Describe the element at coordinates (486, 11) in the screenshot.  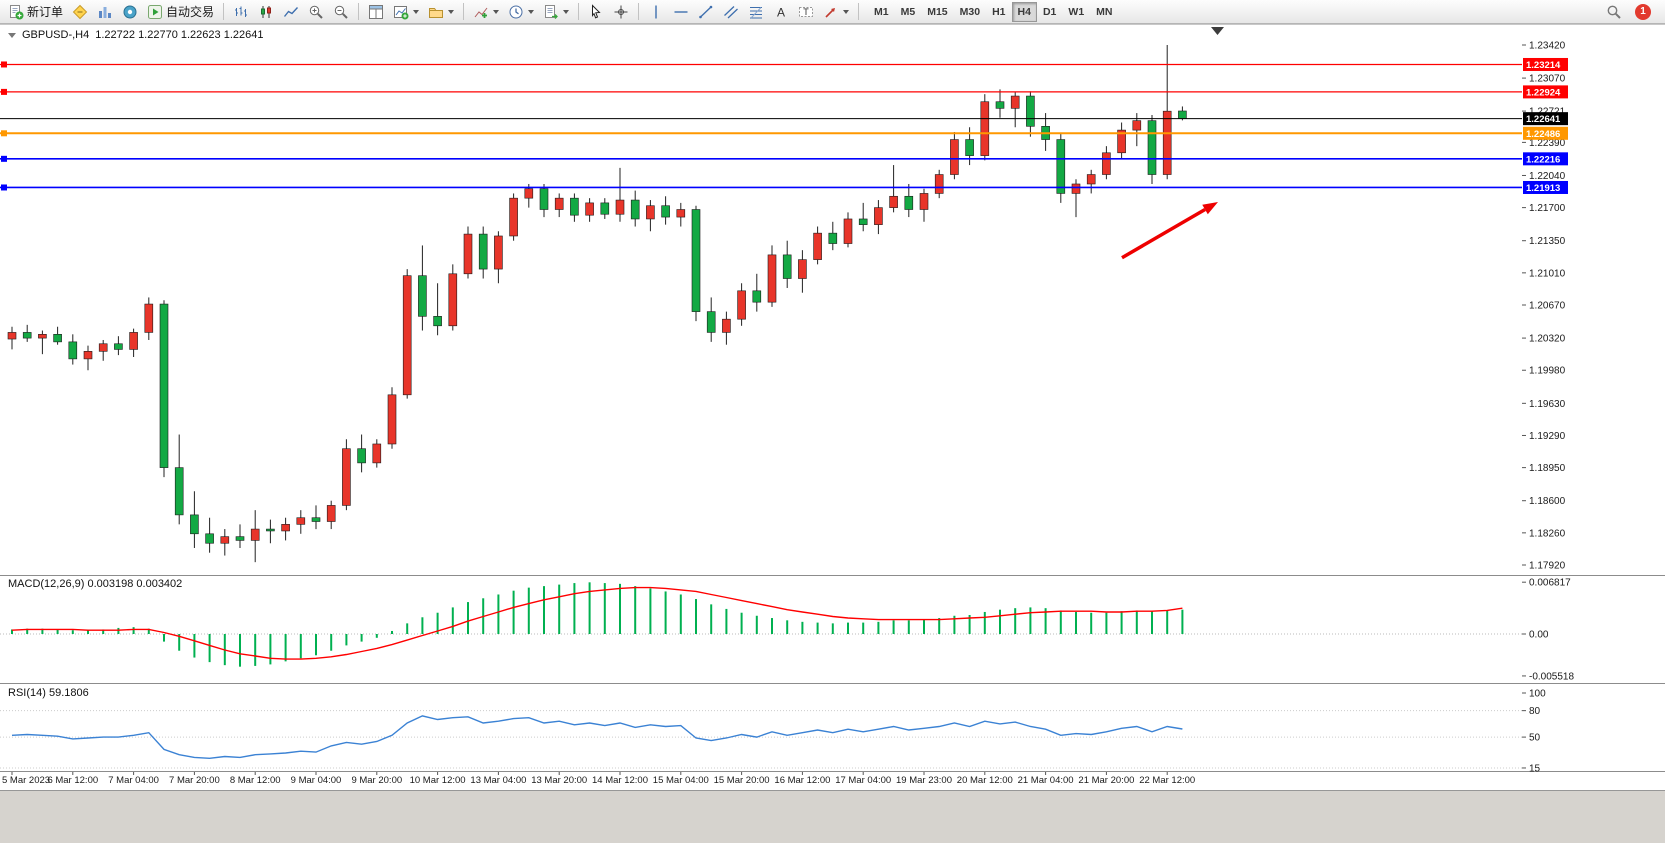
I see `indicators-button` at that location.